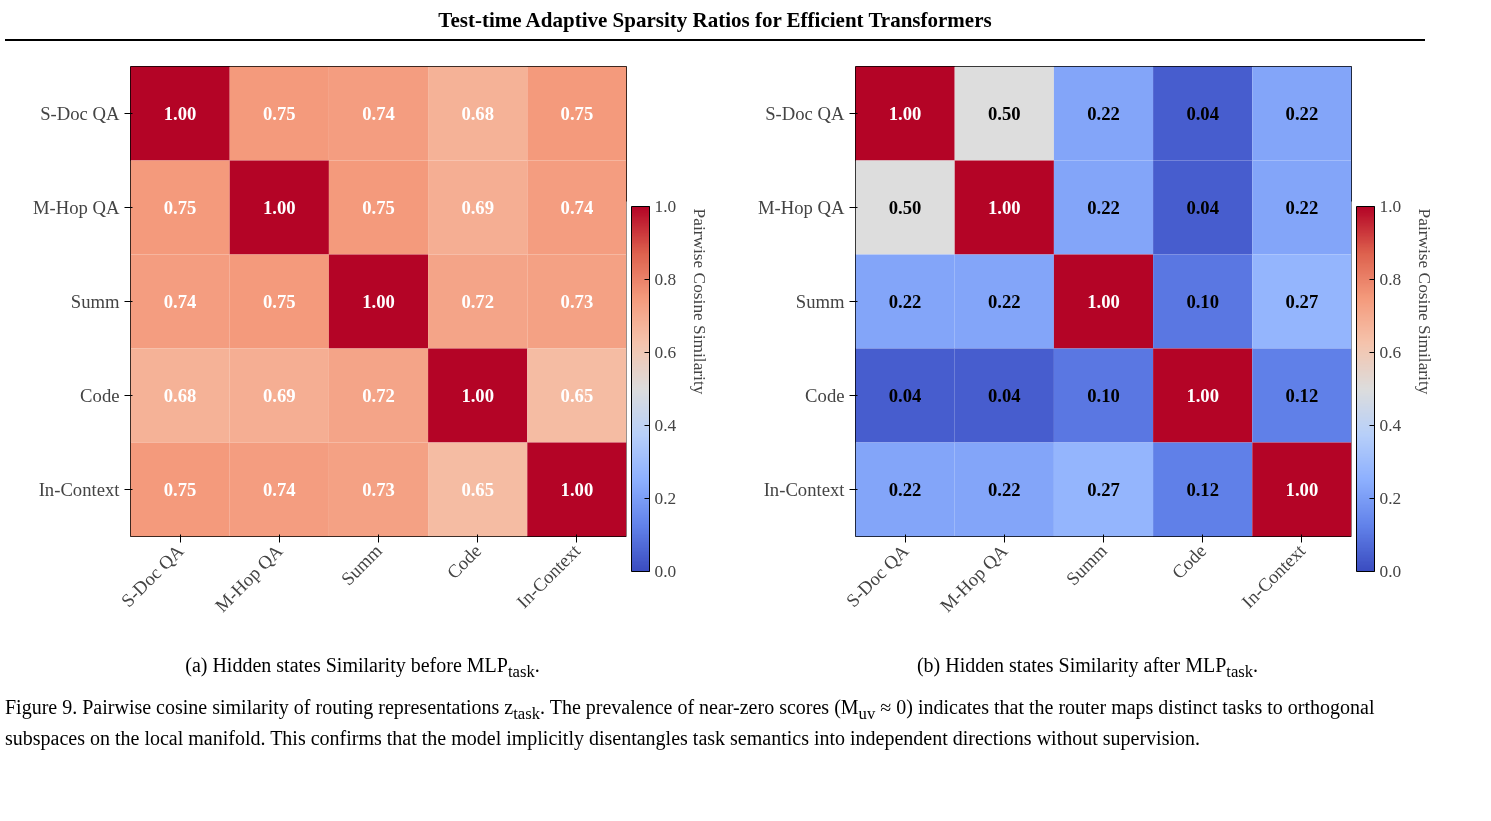  I want to click on text: (a) Hidden states Similarity before MLP$_{task}$., so click(362, 668).